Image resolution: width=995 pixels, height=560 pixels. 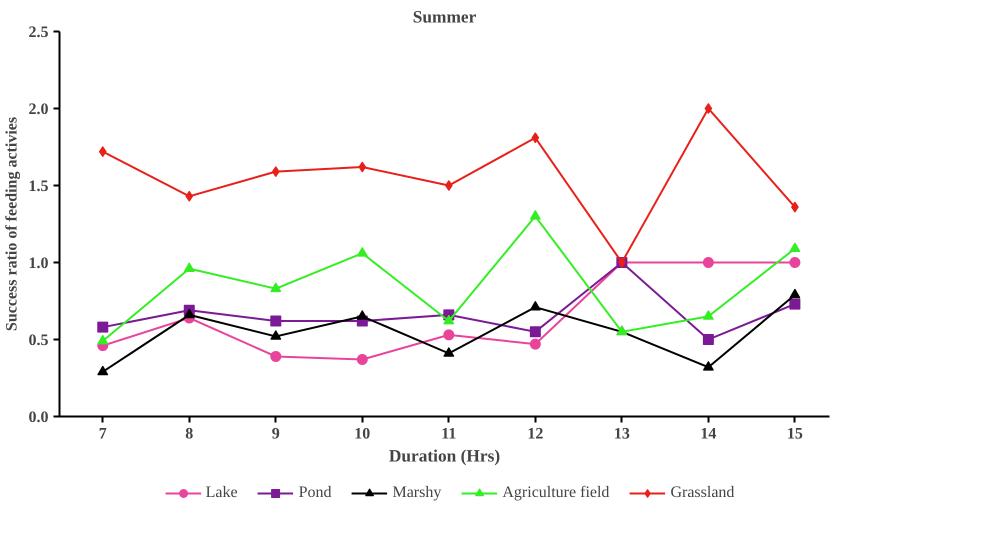 I want to click on x-tick-label: 14, so click(x=708, y=434).